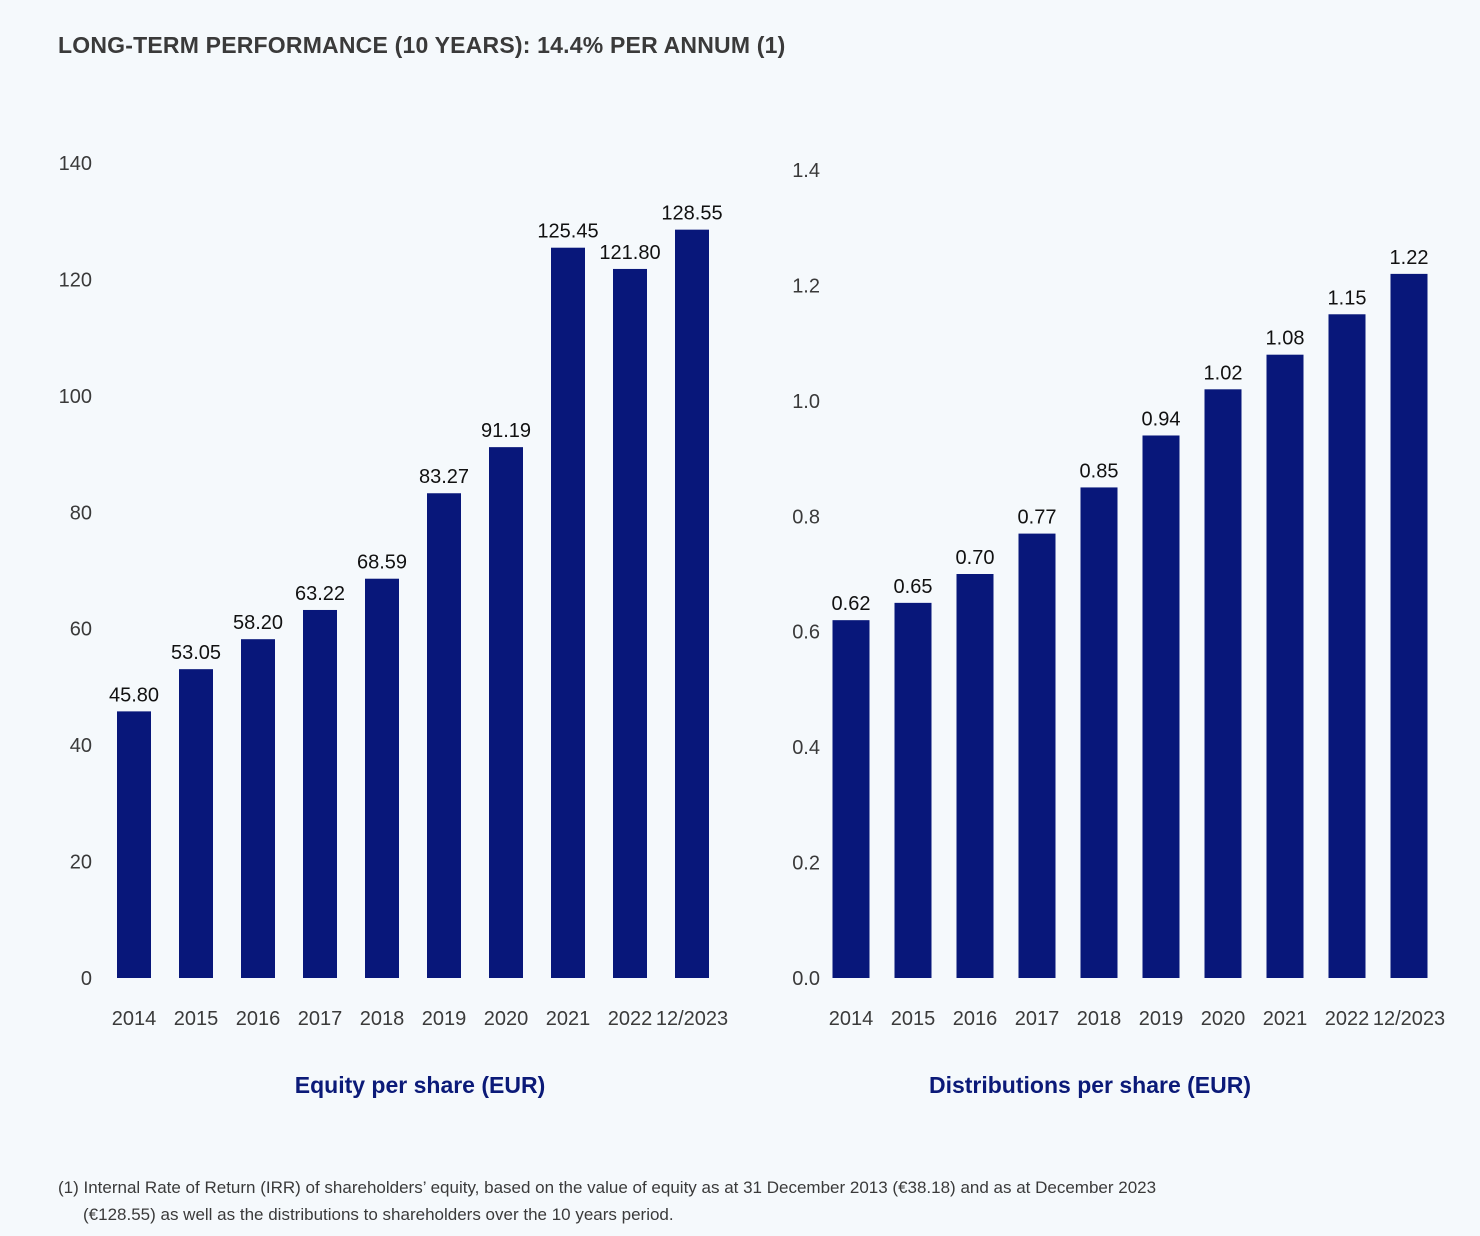 Image resolution: width=1480 pixels, height=1236 pixels. What do you see at coordinates (382, 563) in the screenshot?
I see `bar-value-label: 68.59` at bounding box center [382, 563].